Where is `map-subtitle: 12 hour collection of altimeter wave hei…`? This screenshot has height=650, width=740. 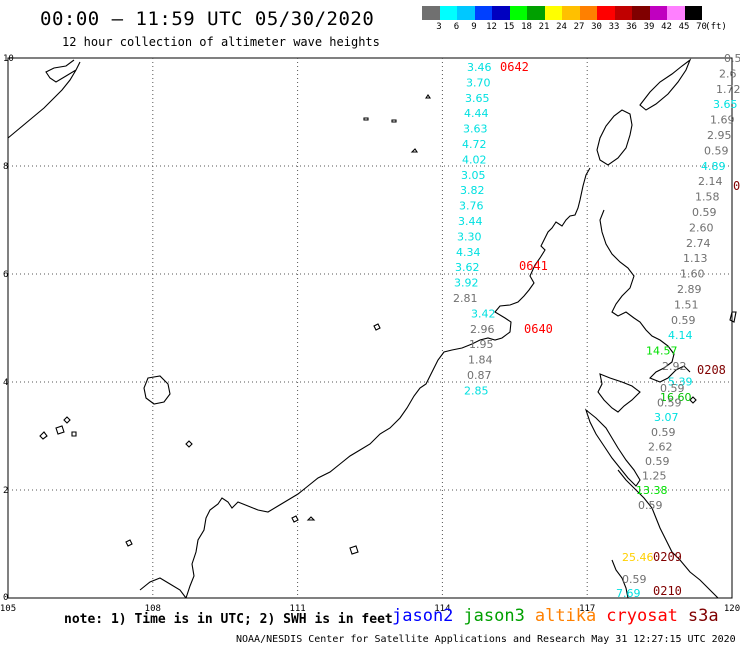 map-subtitle: 12 hour collection of altimeter wave hei… is located at coordinates (221, 42).